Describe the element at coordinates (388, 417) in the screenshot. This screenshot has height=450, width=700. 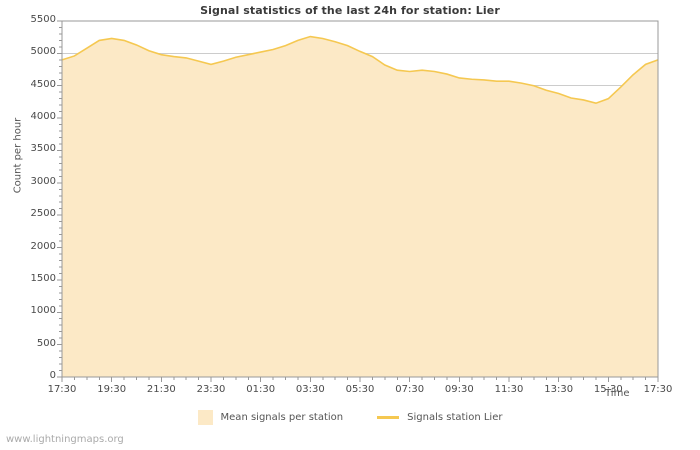
I see `legend-line-swatch-icon` at that location.